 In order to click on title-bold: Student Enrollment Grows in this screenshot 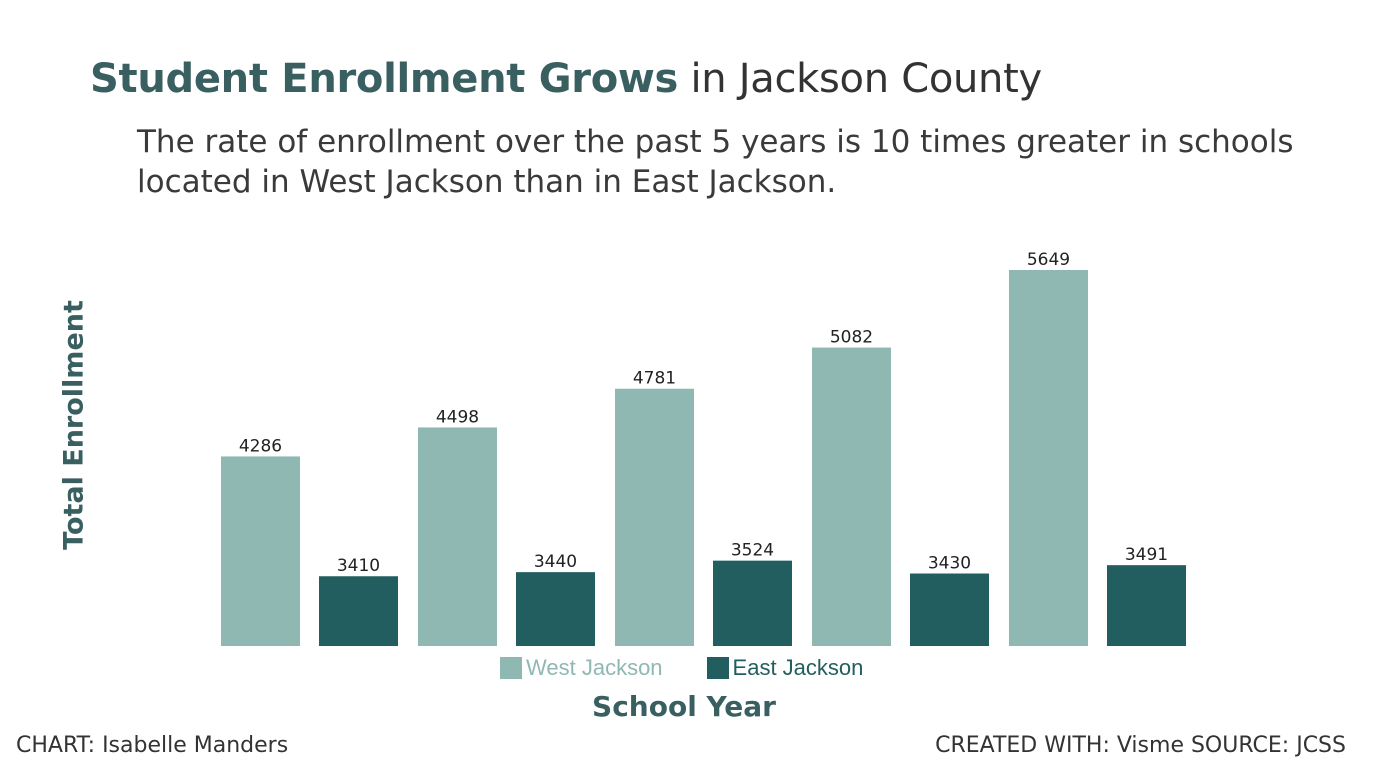, I will do `click(384, 79)`.